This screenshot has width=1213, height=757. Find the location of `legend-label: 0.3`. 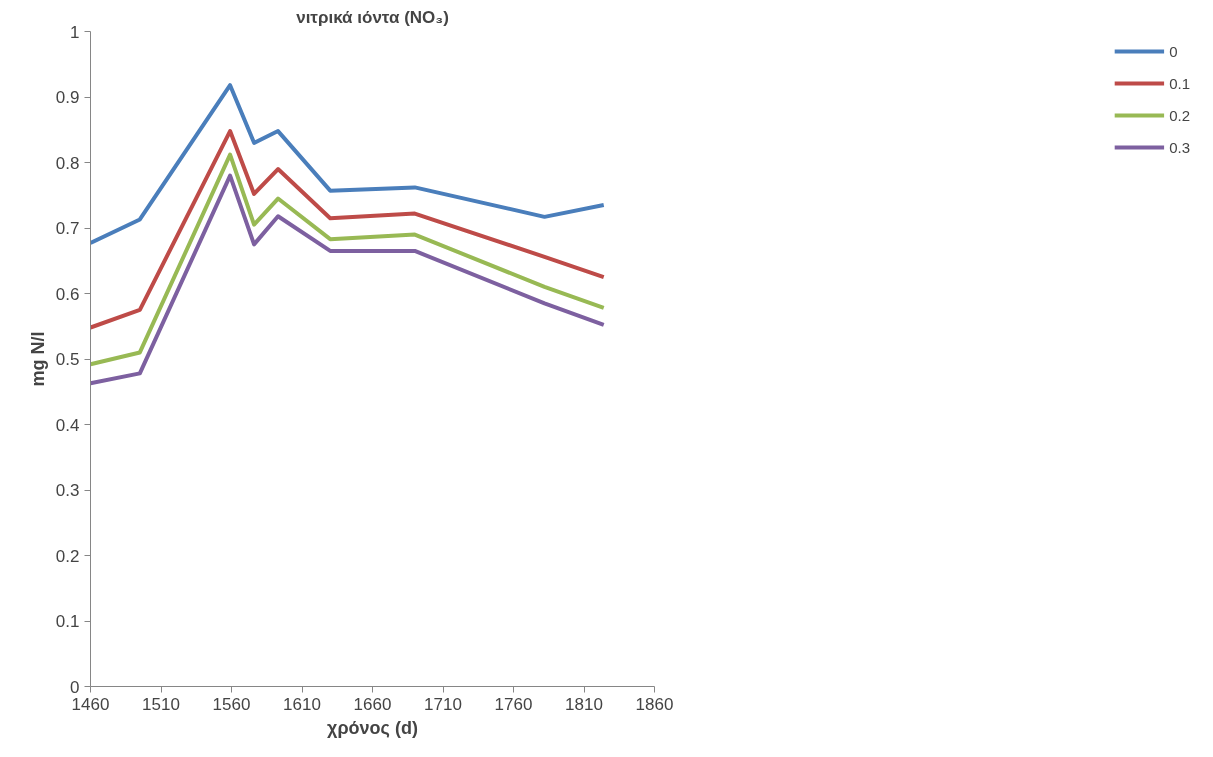

legend-label: 0.3 is located at coordinates (1179, 147).